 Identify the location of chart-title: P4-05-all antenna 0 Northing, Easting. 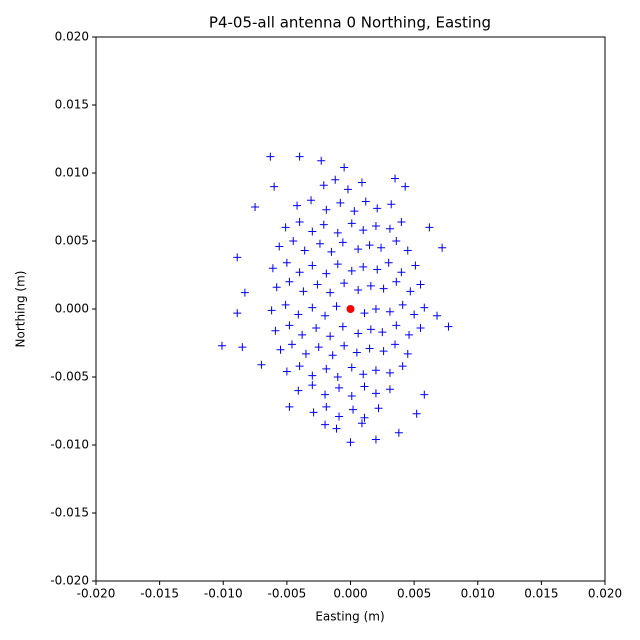
(350, 23).